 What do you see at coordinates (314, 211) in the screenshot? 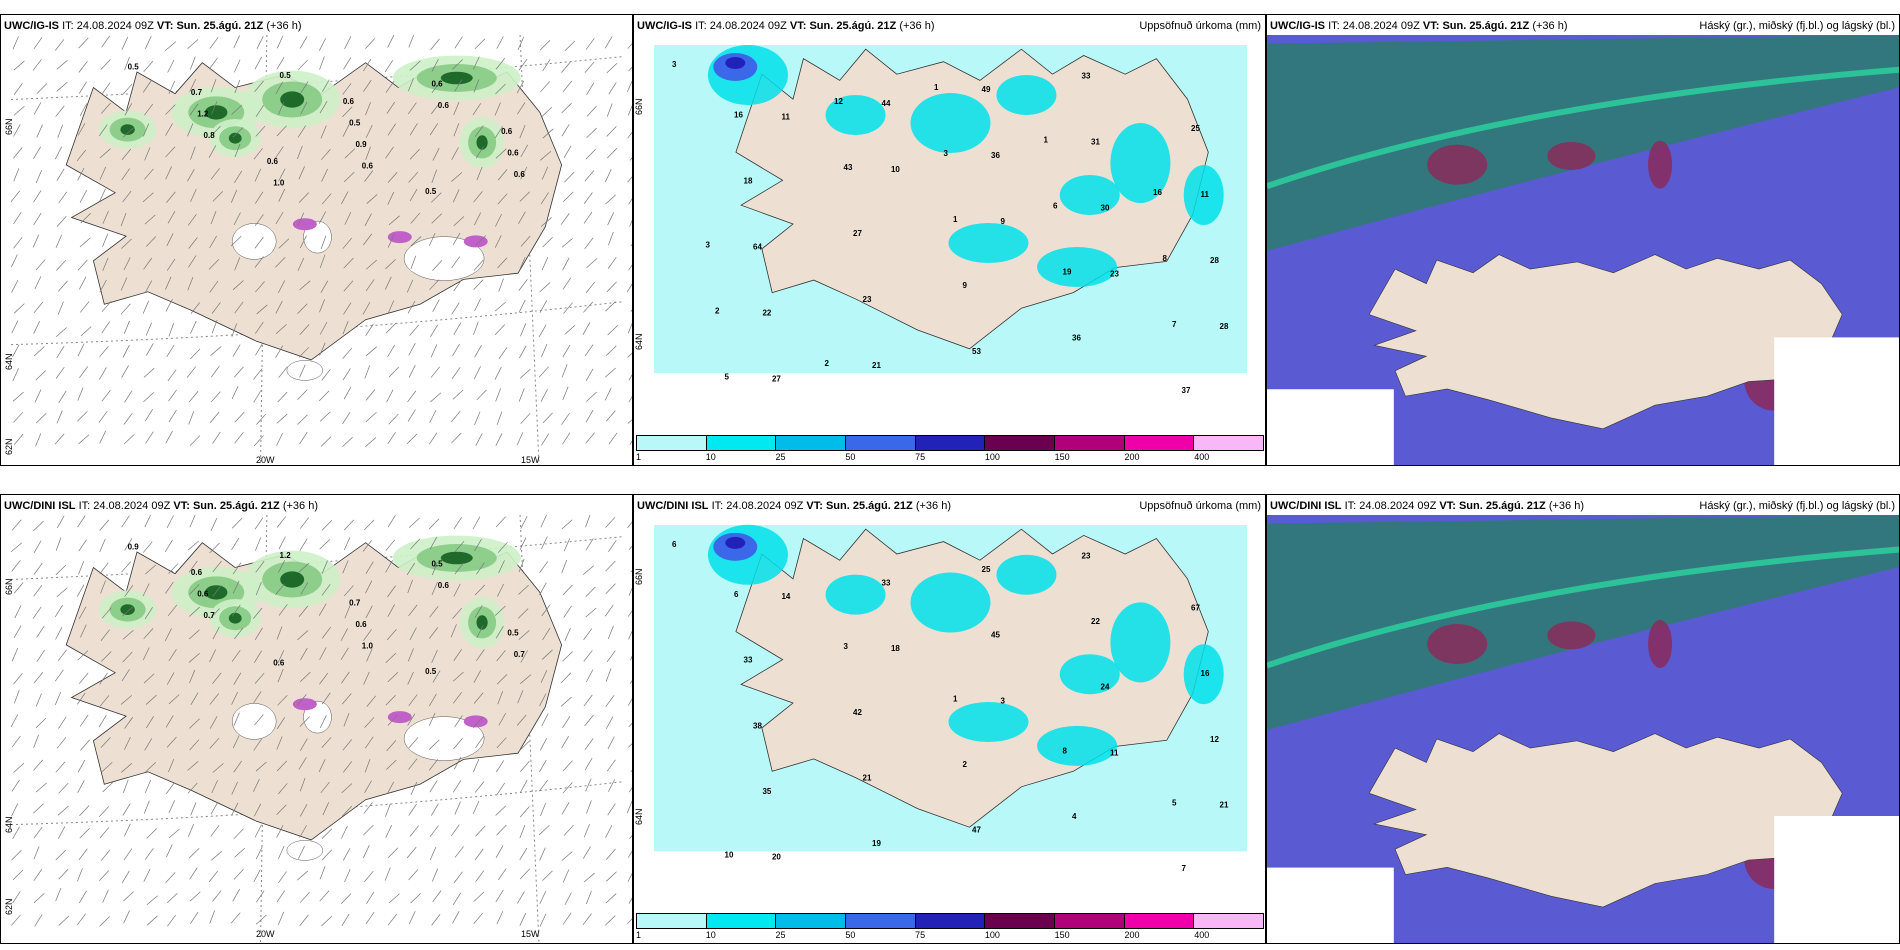
I see `land-outline` at bounding box center [314, 211].